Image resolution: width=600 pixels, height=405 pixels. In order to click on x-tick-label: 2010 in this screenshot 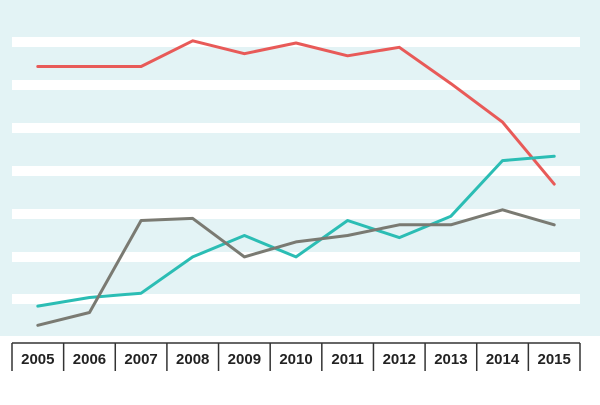, I will do `click(295, 359)`.